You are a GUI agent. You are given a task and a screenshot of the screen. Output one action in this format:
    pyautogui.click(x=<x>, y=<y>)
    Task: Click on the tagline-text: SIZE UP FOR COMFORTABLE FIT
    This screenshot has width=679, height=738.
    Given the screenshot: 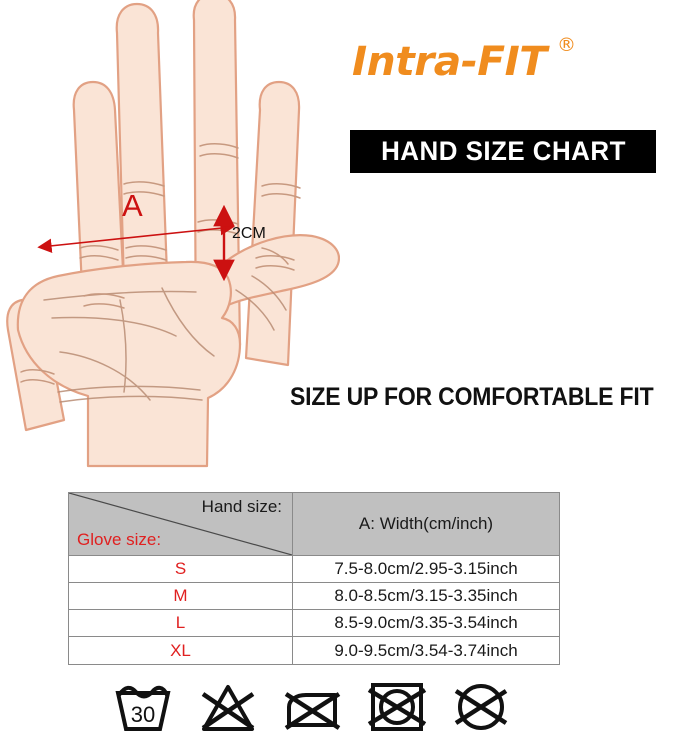 What is the action you would take?
    pyautogui.click(x=472, y=397)
    